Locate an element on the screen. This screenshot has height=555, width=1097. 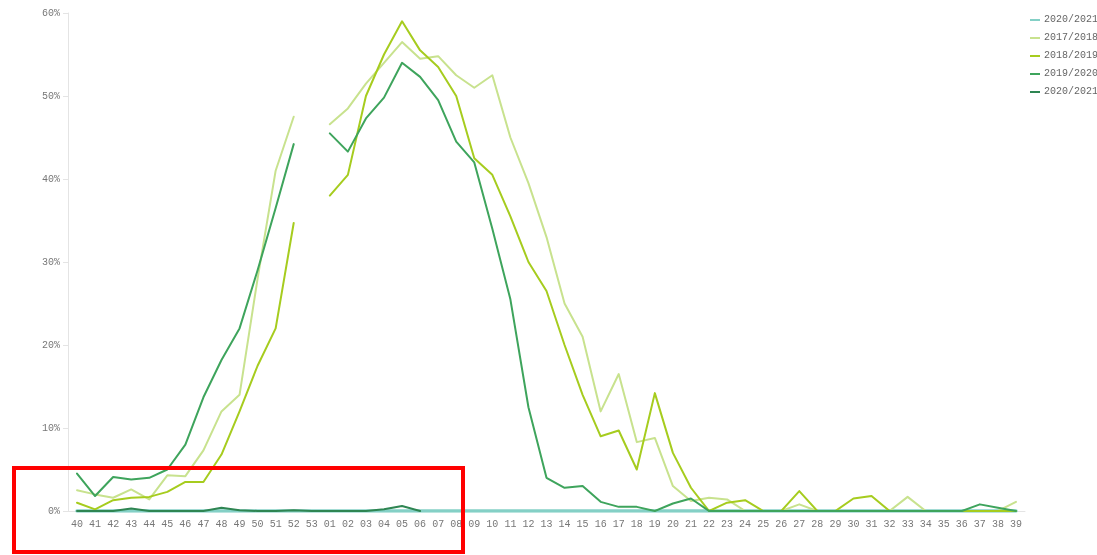
x-tick-label: 50 is located at coordinates (257, 524).